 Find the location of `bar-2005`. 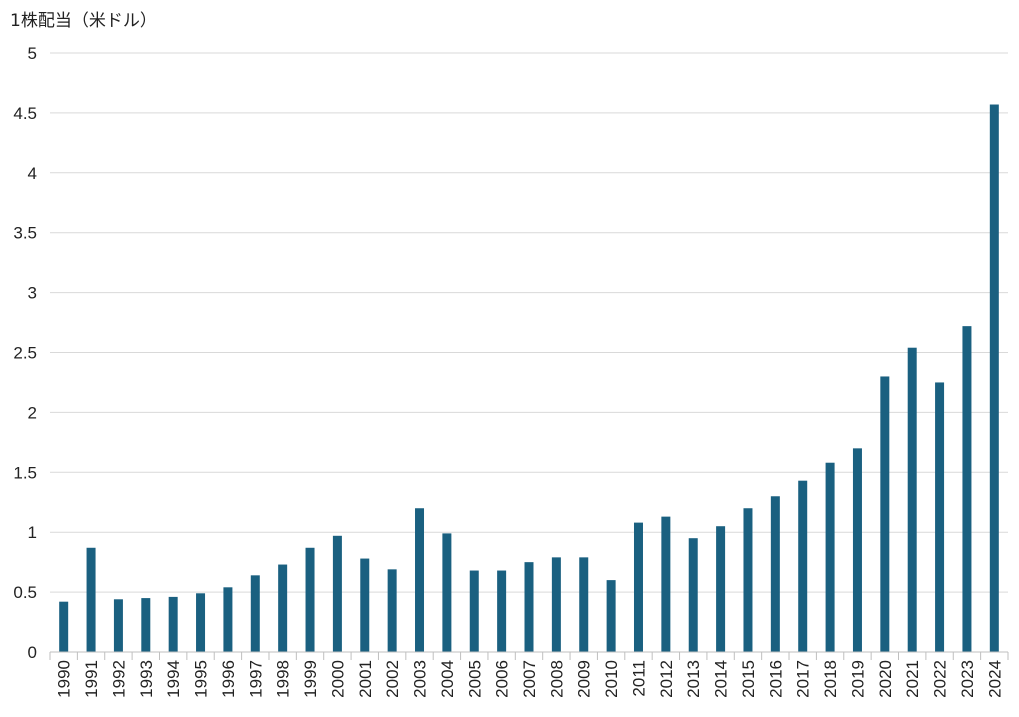

bar-2005 is located at coordinates (474, 611).